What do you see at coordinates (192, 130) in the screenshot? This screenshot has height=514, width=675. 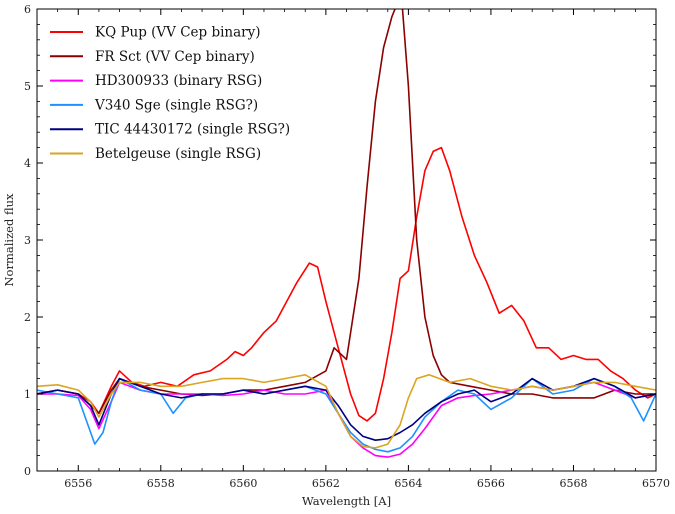 I see `legend-label-5: TIC 44430172 (single RSG?)` at bounding box center [192, 130].